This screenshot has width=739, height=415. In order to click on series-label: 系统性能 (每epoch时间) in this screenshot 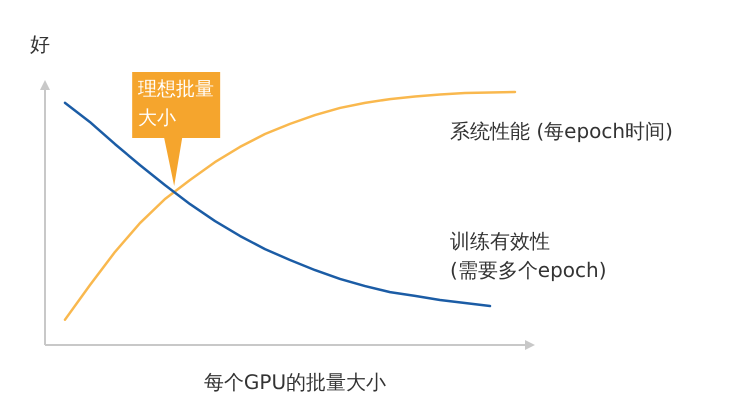, I will do `click(562, 131)`.